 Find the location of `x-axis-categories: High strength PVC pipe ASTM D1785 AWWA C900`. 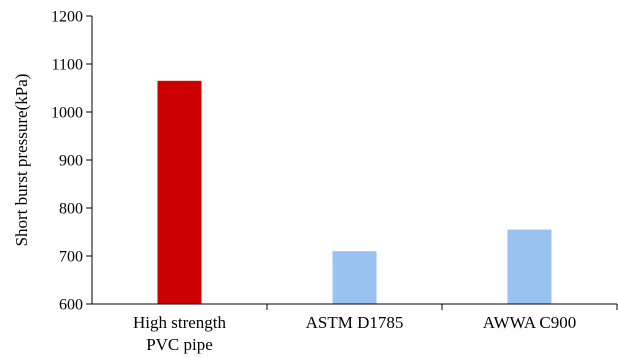

x-axis-categories: High strength PVC pipe ASTM D1785 AWWA C900 is located at coordinates (375, 329).